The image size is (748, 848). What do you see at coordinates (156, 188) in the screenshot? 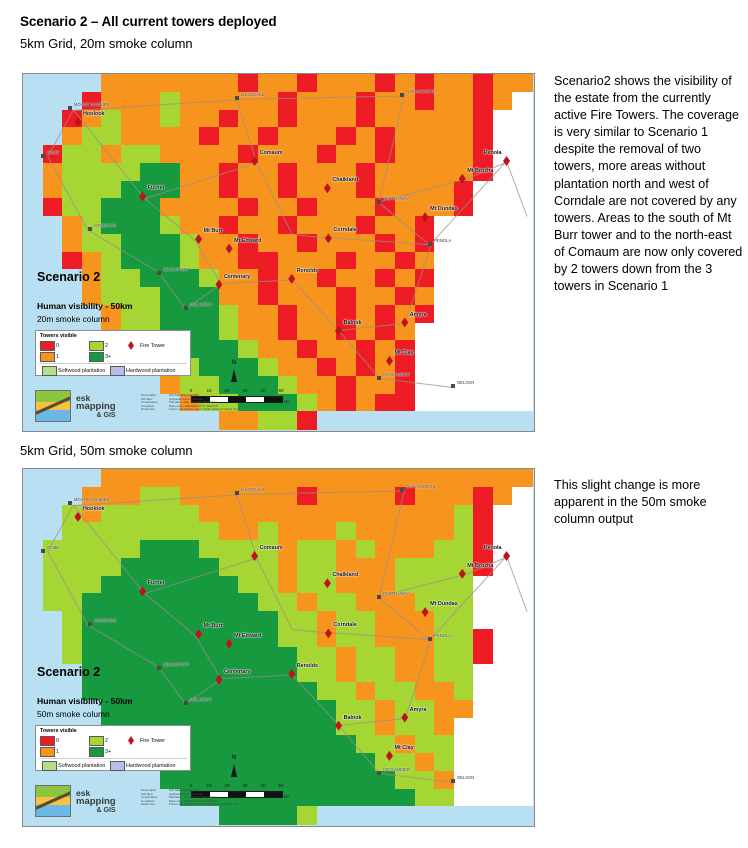
I see `fire-tower-label: Furner` at bounding box center [156, 188].